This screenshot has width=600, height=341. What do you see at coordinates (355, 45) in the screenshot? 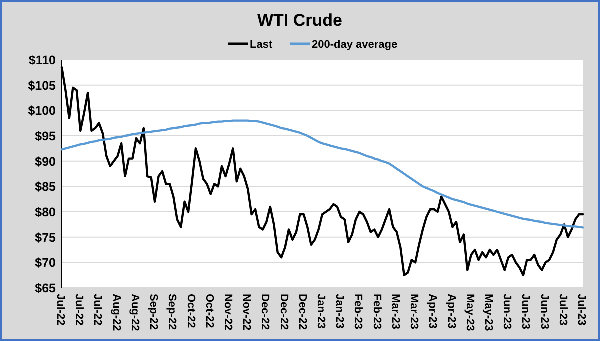
I see `legend-label: 200-day average` at bounding box center [355, 45].